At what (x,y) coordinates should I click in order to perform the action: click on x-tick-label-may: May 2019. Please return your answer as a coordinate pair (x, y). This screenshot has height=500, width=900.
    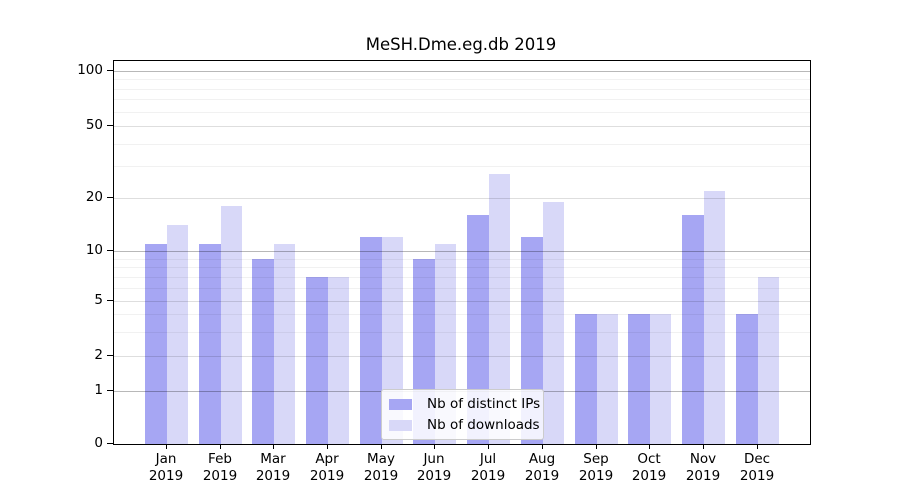
    Looking at the image, I should click on (381, 467).